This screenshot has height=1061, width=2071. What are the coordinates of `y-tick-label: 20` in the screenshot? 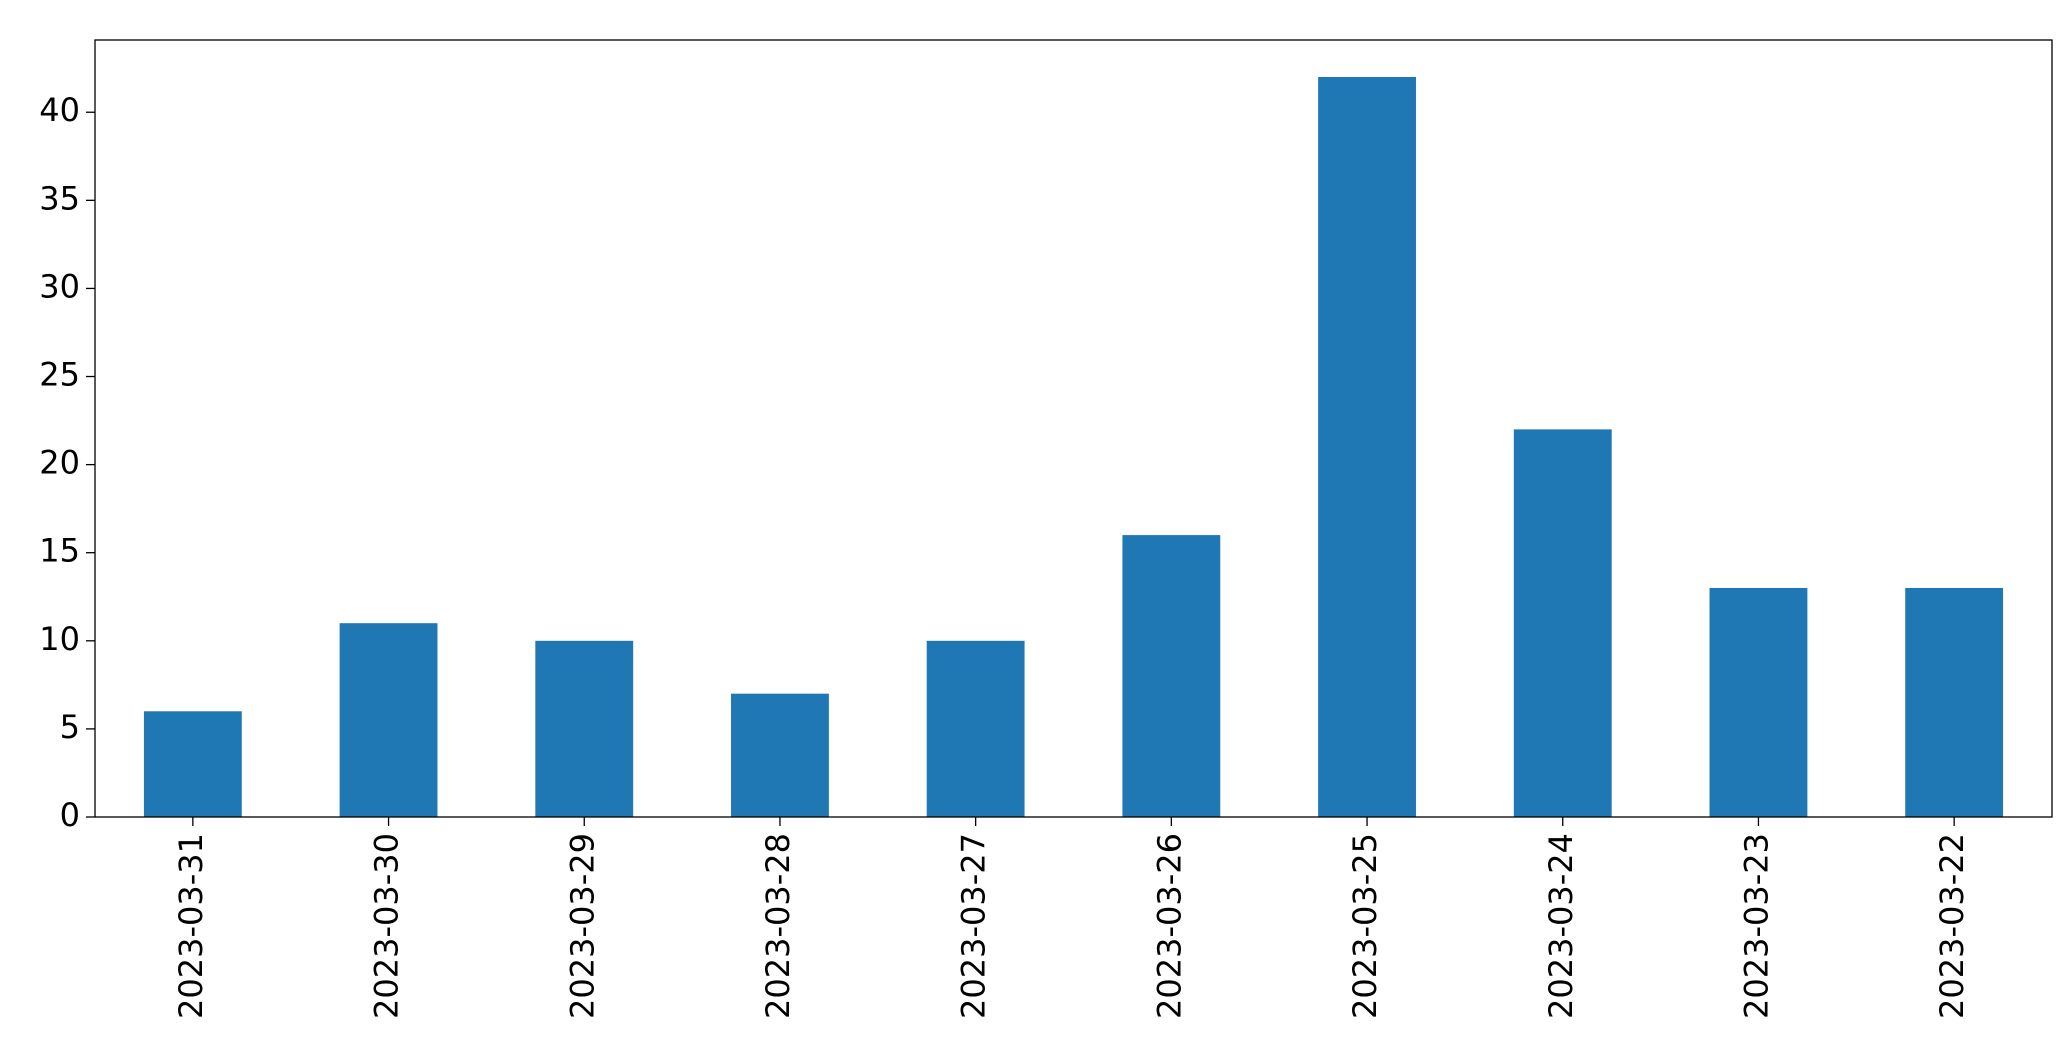 It's located at (59, 463).